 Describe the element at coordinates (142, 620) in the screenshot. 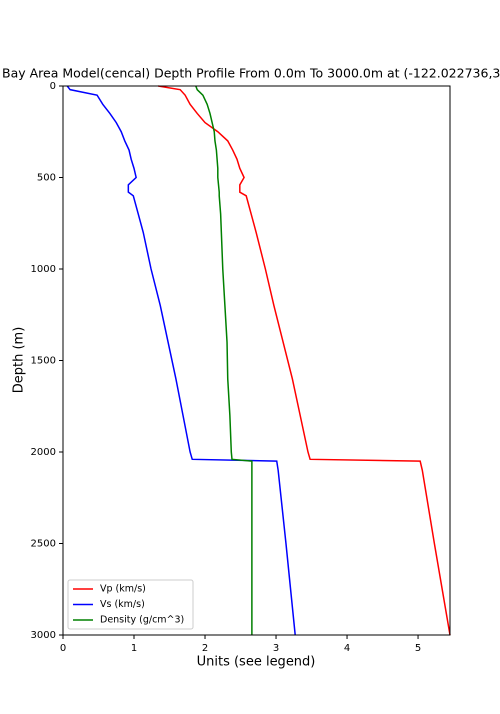

I see `legend-label: Density (g/cm^3)` at that location.